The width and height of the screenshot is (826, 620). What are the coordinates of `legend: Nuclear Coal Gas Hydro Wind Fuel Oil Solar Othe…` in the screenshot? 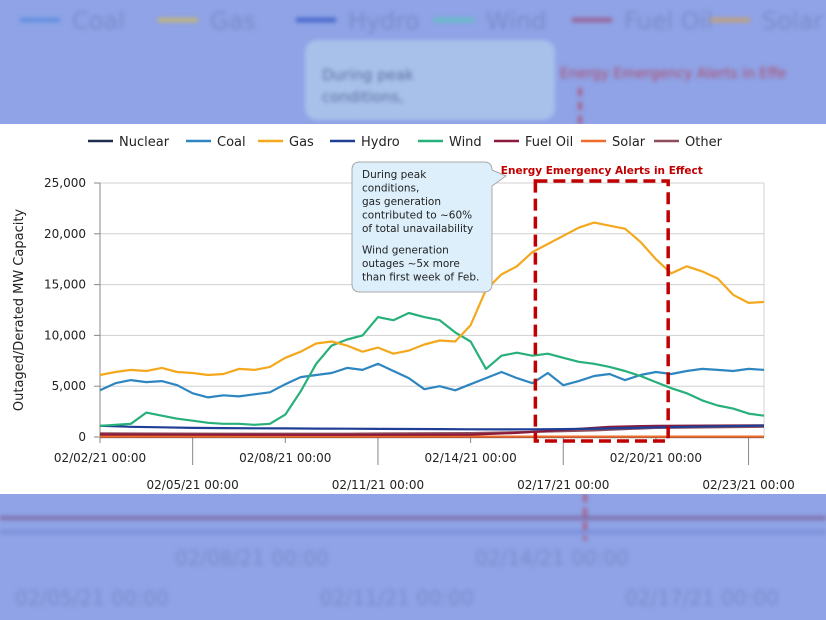 It's located at (405, 142).